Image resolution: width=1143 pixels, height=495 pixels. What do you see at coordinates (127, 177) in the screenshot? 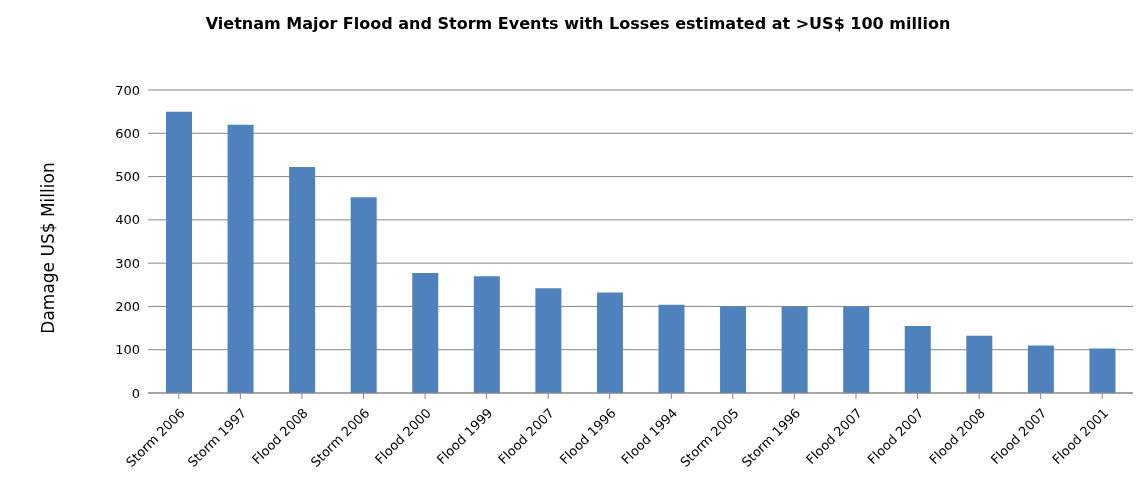
I see `y-tick-label: 500` at bounding box center [127, 177].